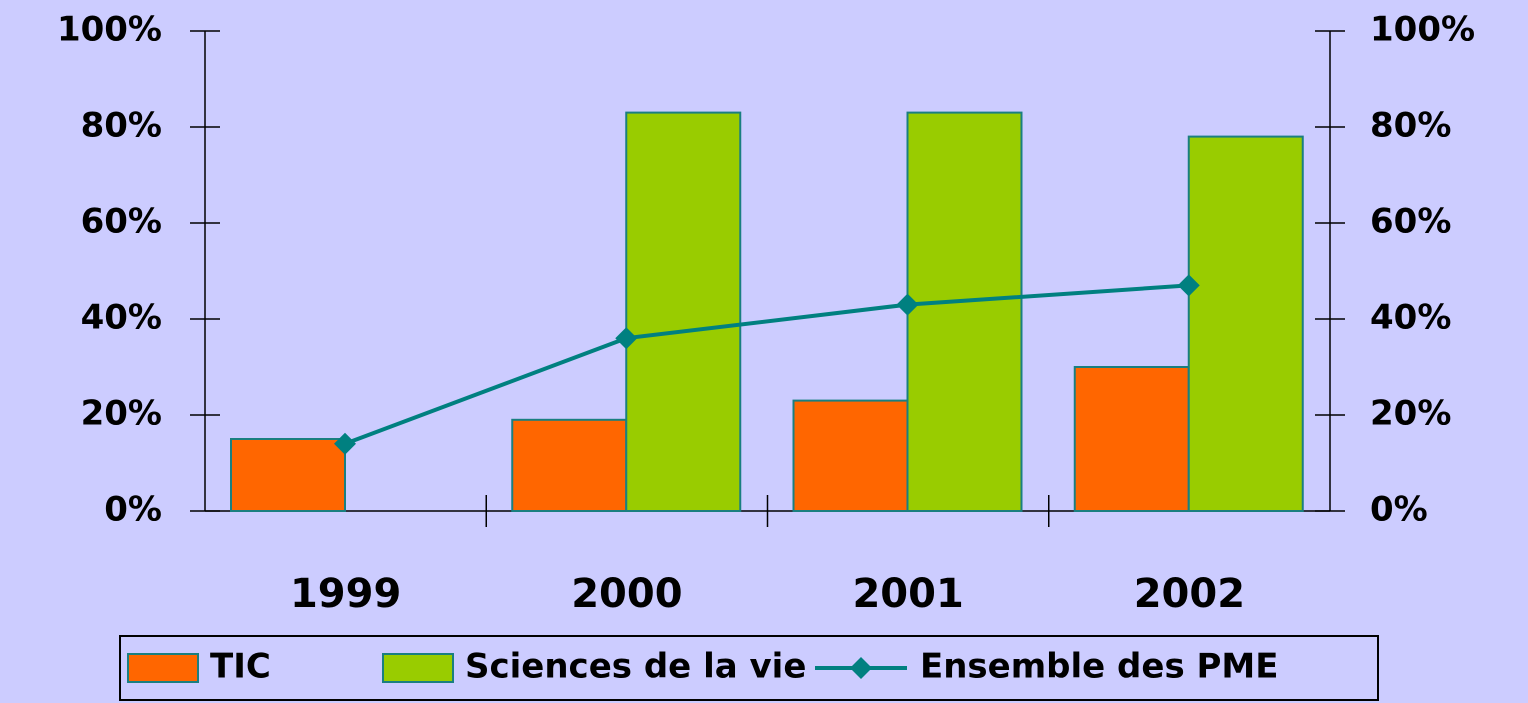 This screenshot has width=1528, height=703. Describe the element at coordinates (133, 510) in the screenshot. I see `y-tick-label: 0%` at that location.